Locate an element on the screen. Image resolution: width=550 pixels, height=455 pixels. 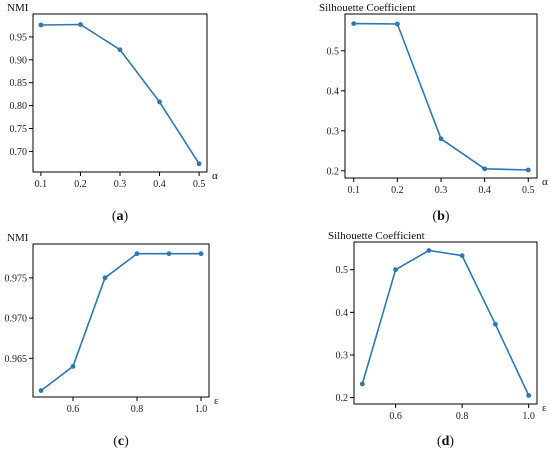
panel-letter: c is located at coordinates (121, 441).